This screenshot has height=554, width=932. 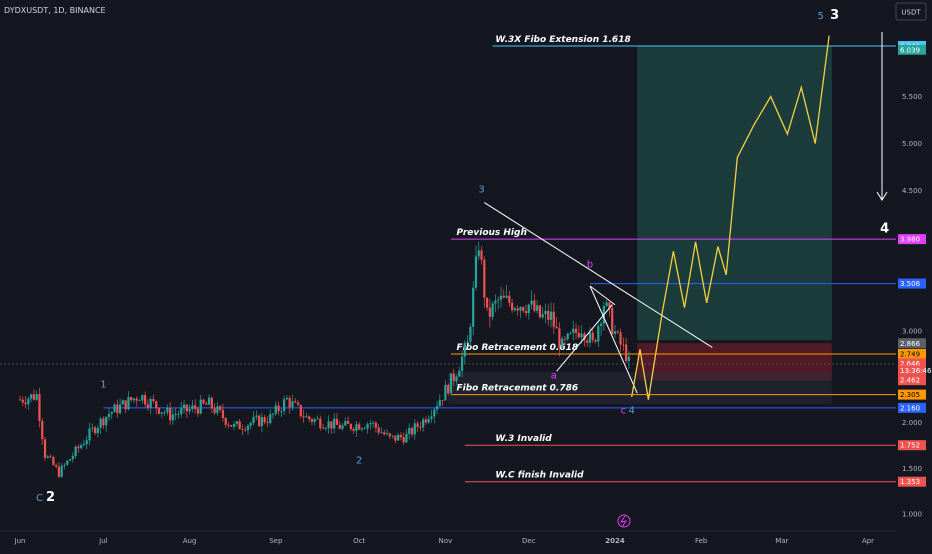 What do you see at coordinates (624, 521) in the screenshot?
I see `lightning-icon` at bounding box center [624, 521].